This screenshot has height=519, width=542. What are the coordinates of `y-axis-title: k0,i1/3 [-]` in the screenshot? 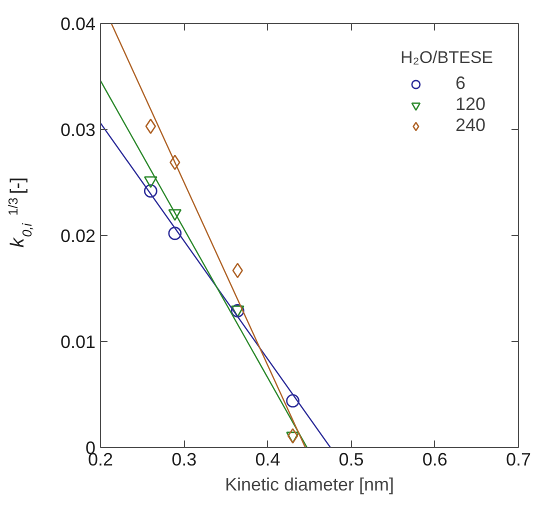 It's located at (20, 212).